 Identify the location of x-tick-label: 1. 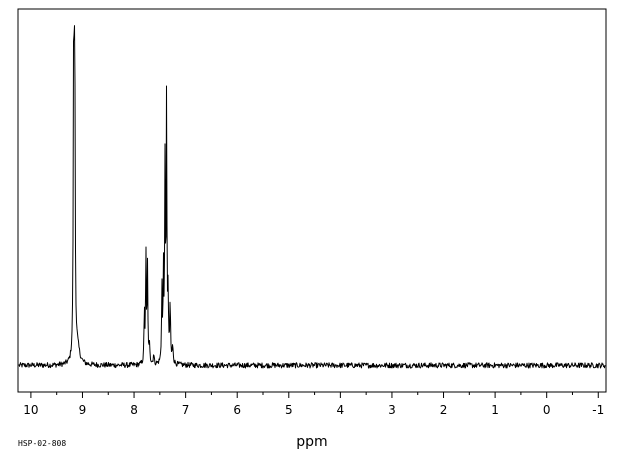
(495, 410).